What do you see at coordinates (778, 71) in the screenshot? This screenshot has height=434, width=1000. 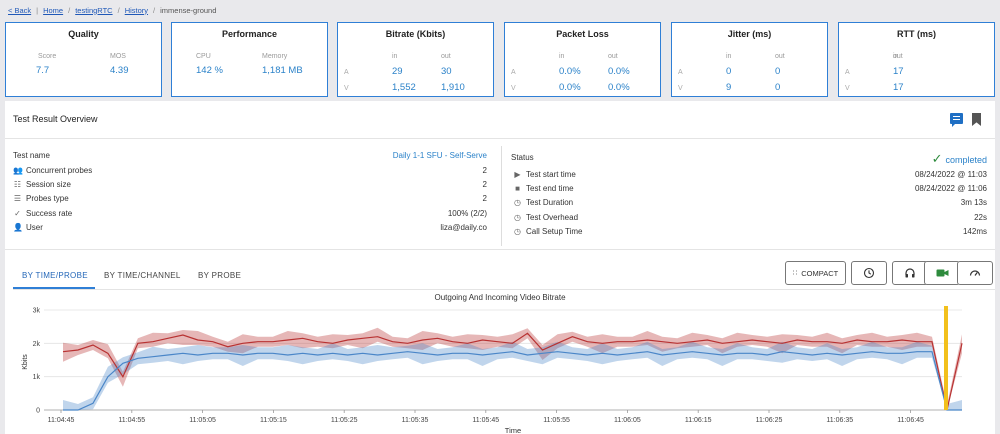 I see `audio-out-value: 0` at bounding box center [778, 71].